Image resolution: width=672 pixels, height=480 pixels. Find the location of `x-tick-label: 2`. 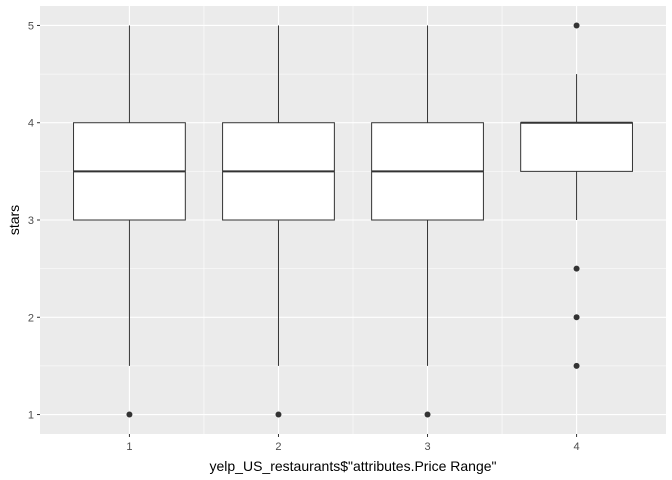

x-tick-label: 2 is located at coordinates (278, 447).